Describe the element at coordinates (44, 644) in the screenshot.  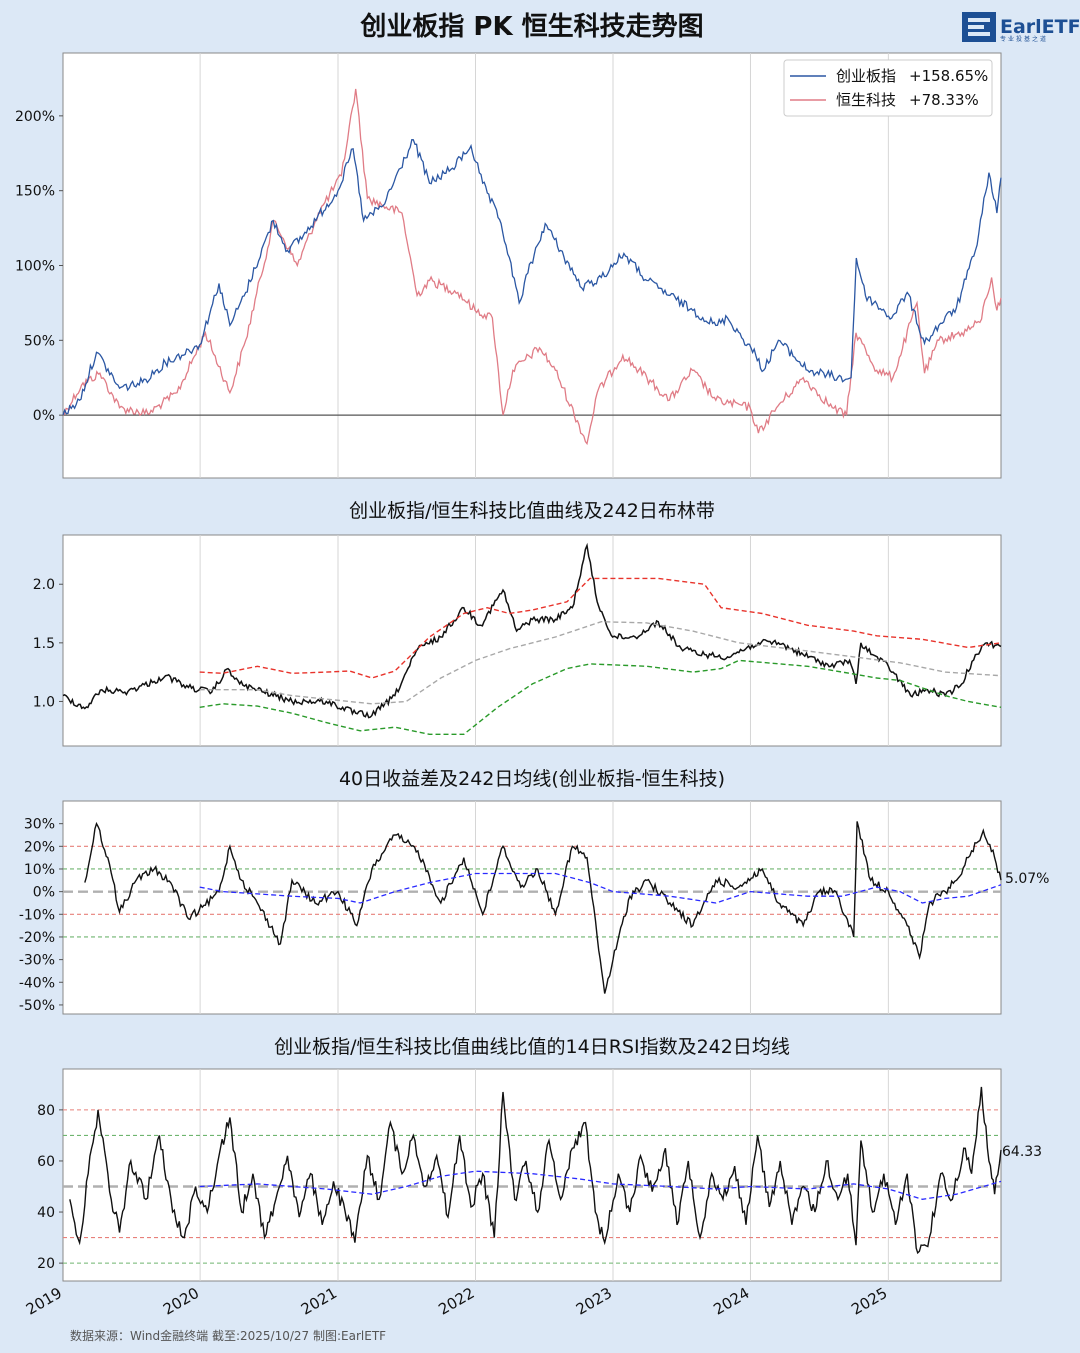
I see `y-tick-label: 1.5` at that location.